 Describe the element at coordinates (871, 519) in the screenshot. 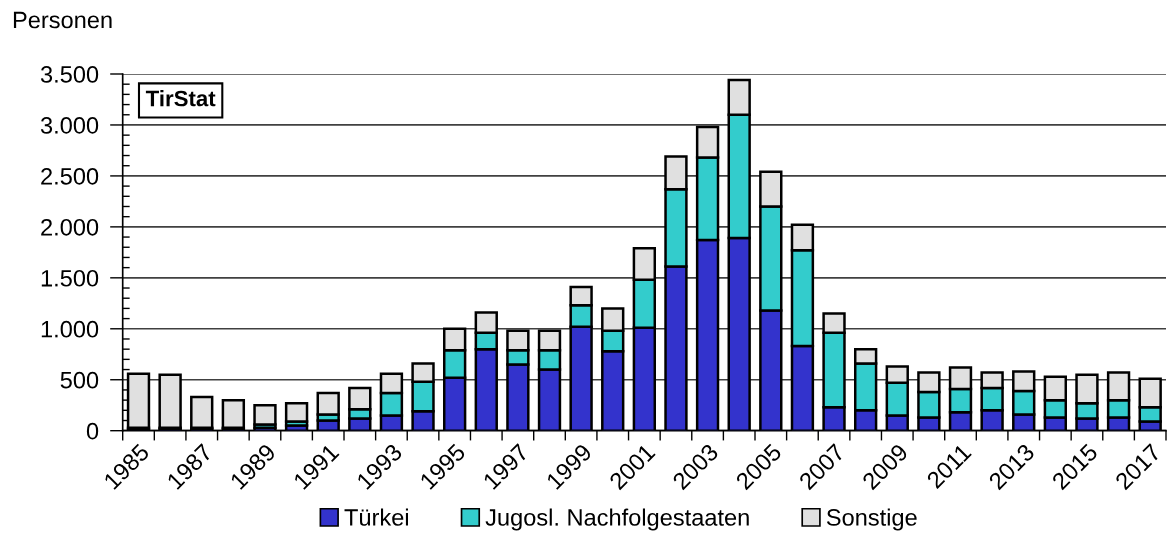

I see `legend-label: Sonstige` at that location.